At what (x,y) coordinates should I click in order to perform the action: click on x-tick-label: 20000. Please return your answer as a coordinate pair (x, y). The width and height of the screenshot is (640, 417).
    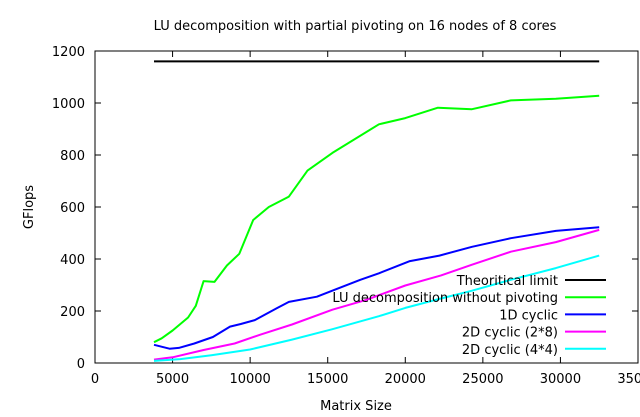
    Looking at the image, I should click on (405, 379).